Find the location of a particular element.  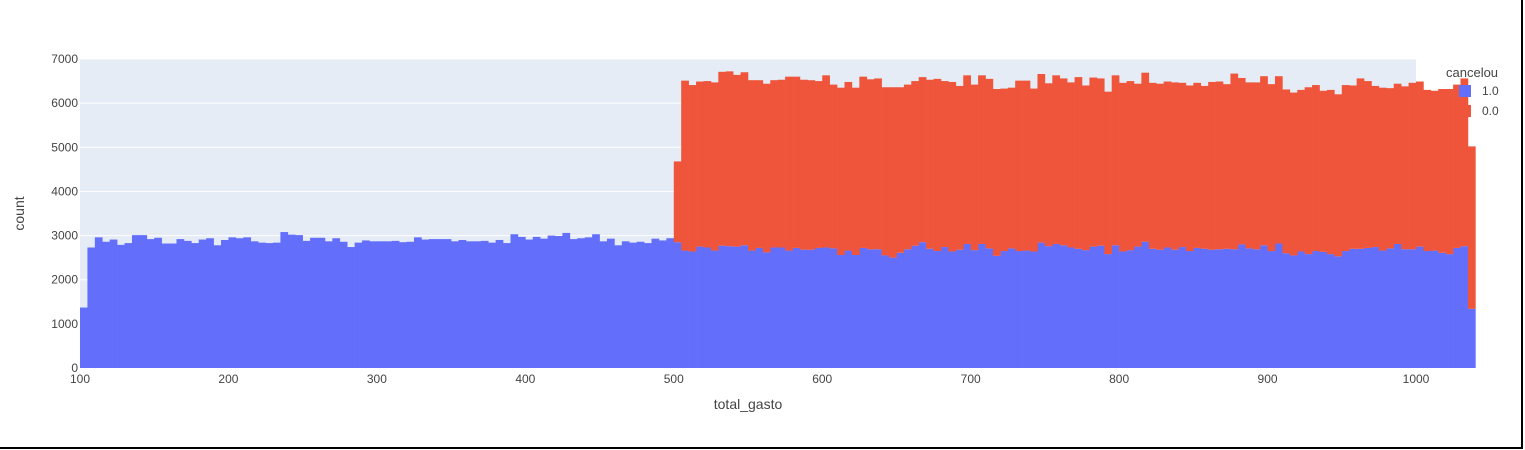

bar-0.0-bin-134 is located at coordinates (1078, 163).